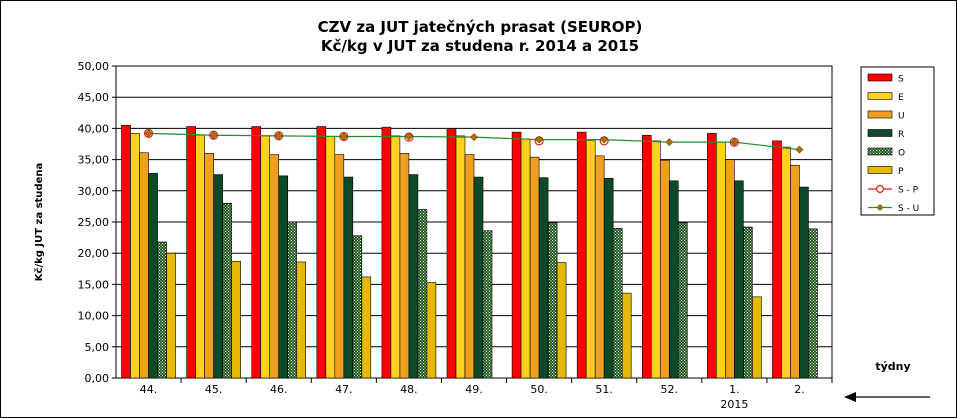  I want to click on legend-swatch-o, so click(880, 151).